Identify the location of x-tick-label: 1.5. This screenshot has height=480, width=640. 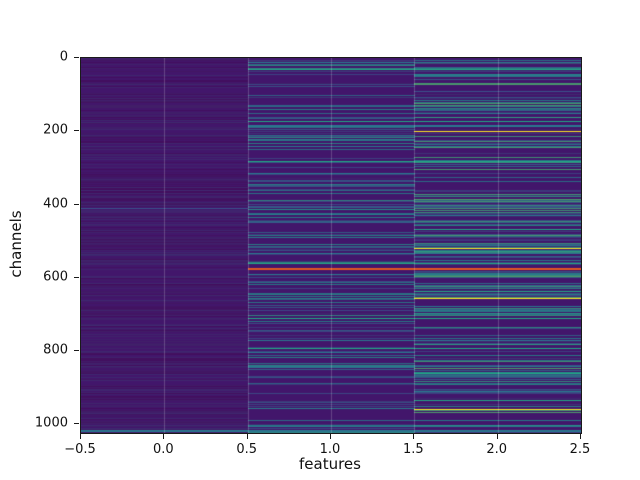
(413, 449).